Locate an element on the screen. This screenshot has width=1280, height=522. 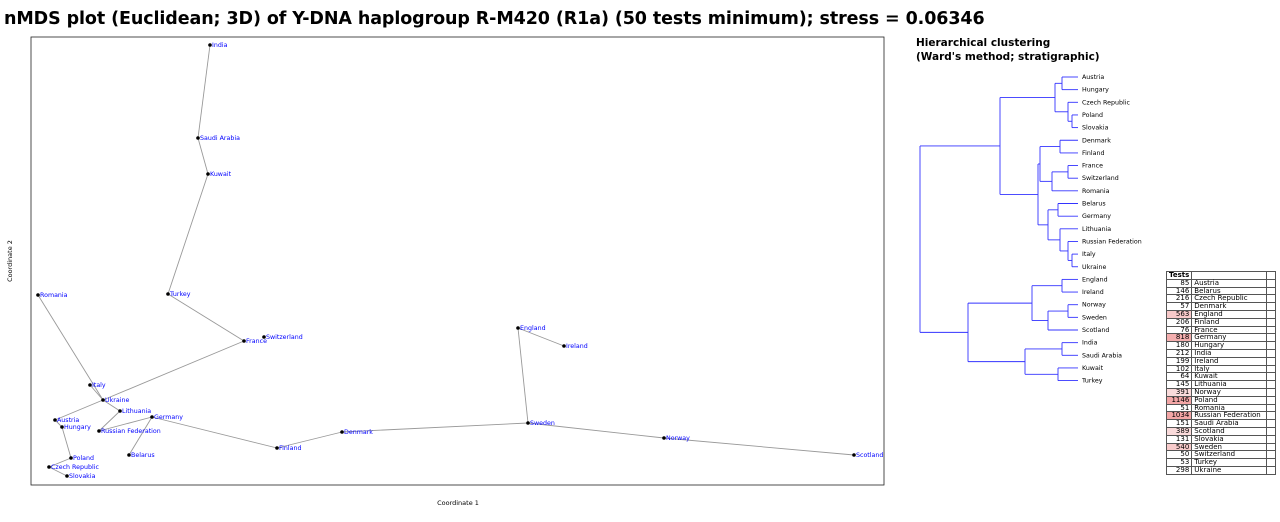
link-norway-scotland is located at coordinates (759, 446).